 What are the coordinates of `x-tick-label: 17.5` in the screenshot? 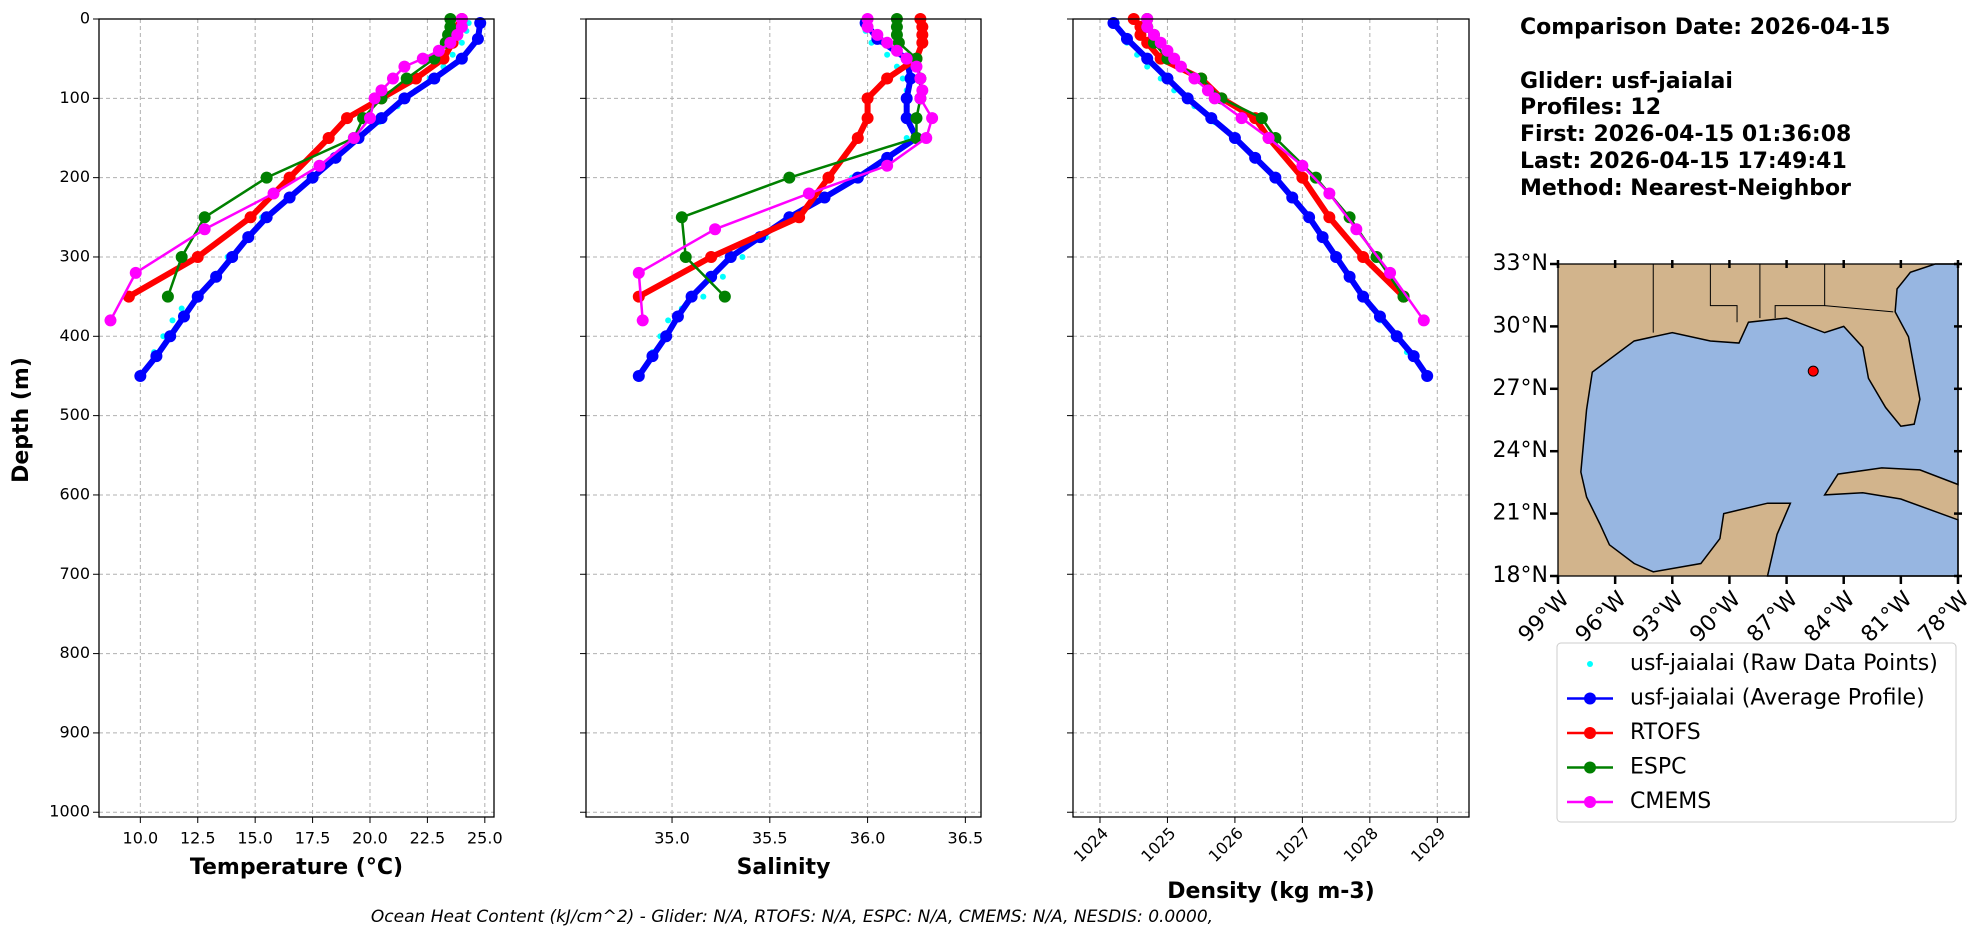 It's located at (313, 838).